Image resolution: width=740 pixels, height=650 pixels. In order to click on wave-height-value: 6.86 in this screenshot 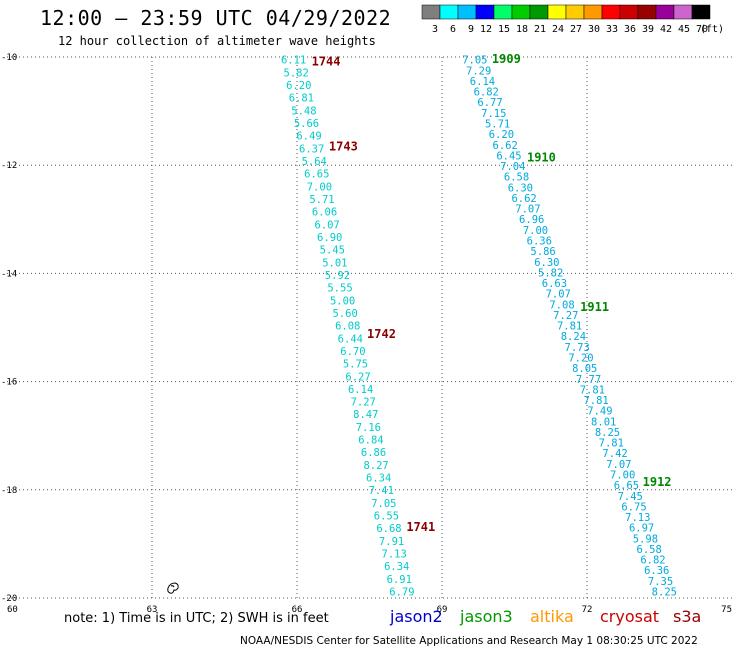, I will do `click(373, 453)`.